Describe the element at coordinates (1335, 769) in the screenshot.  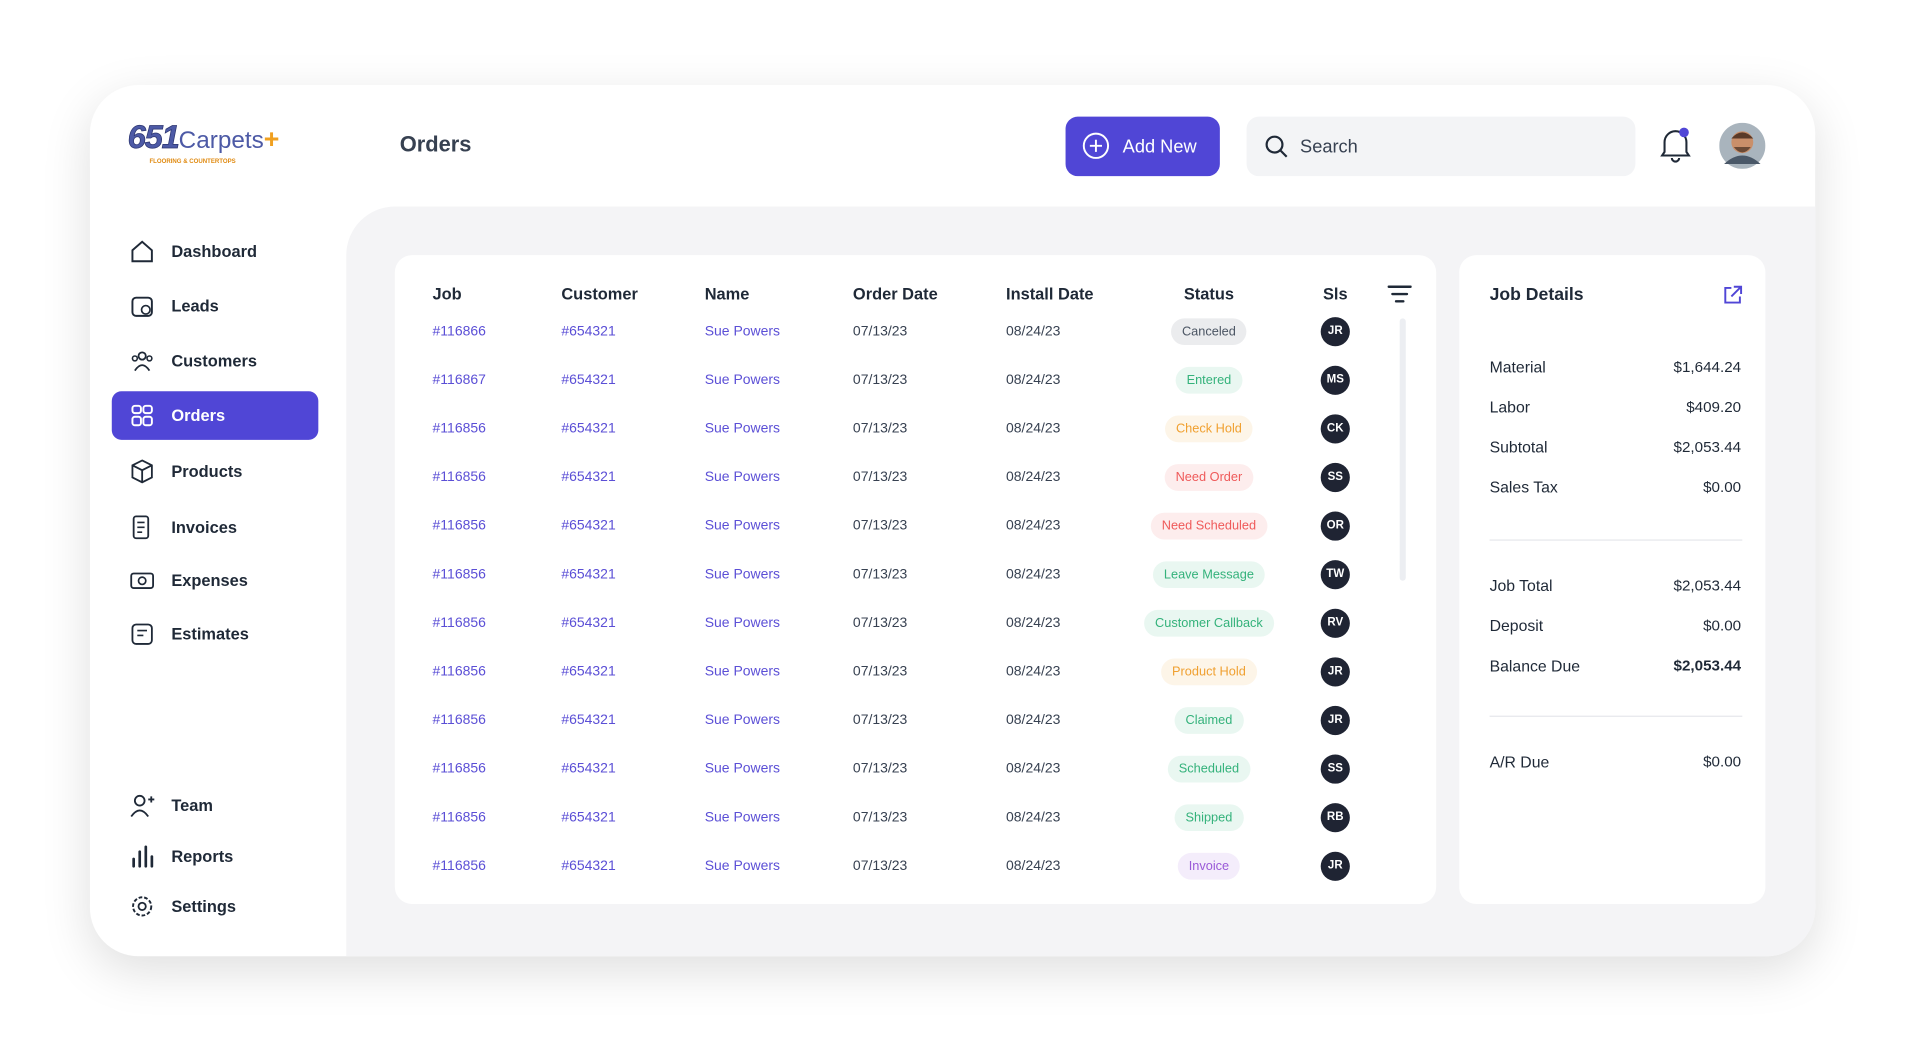
I see `salesperson-badge: SS` at that location.